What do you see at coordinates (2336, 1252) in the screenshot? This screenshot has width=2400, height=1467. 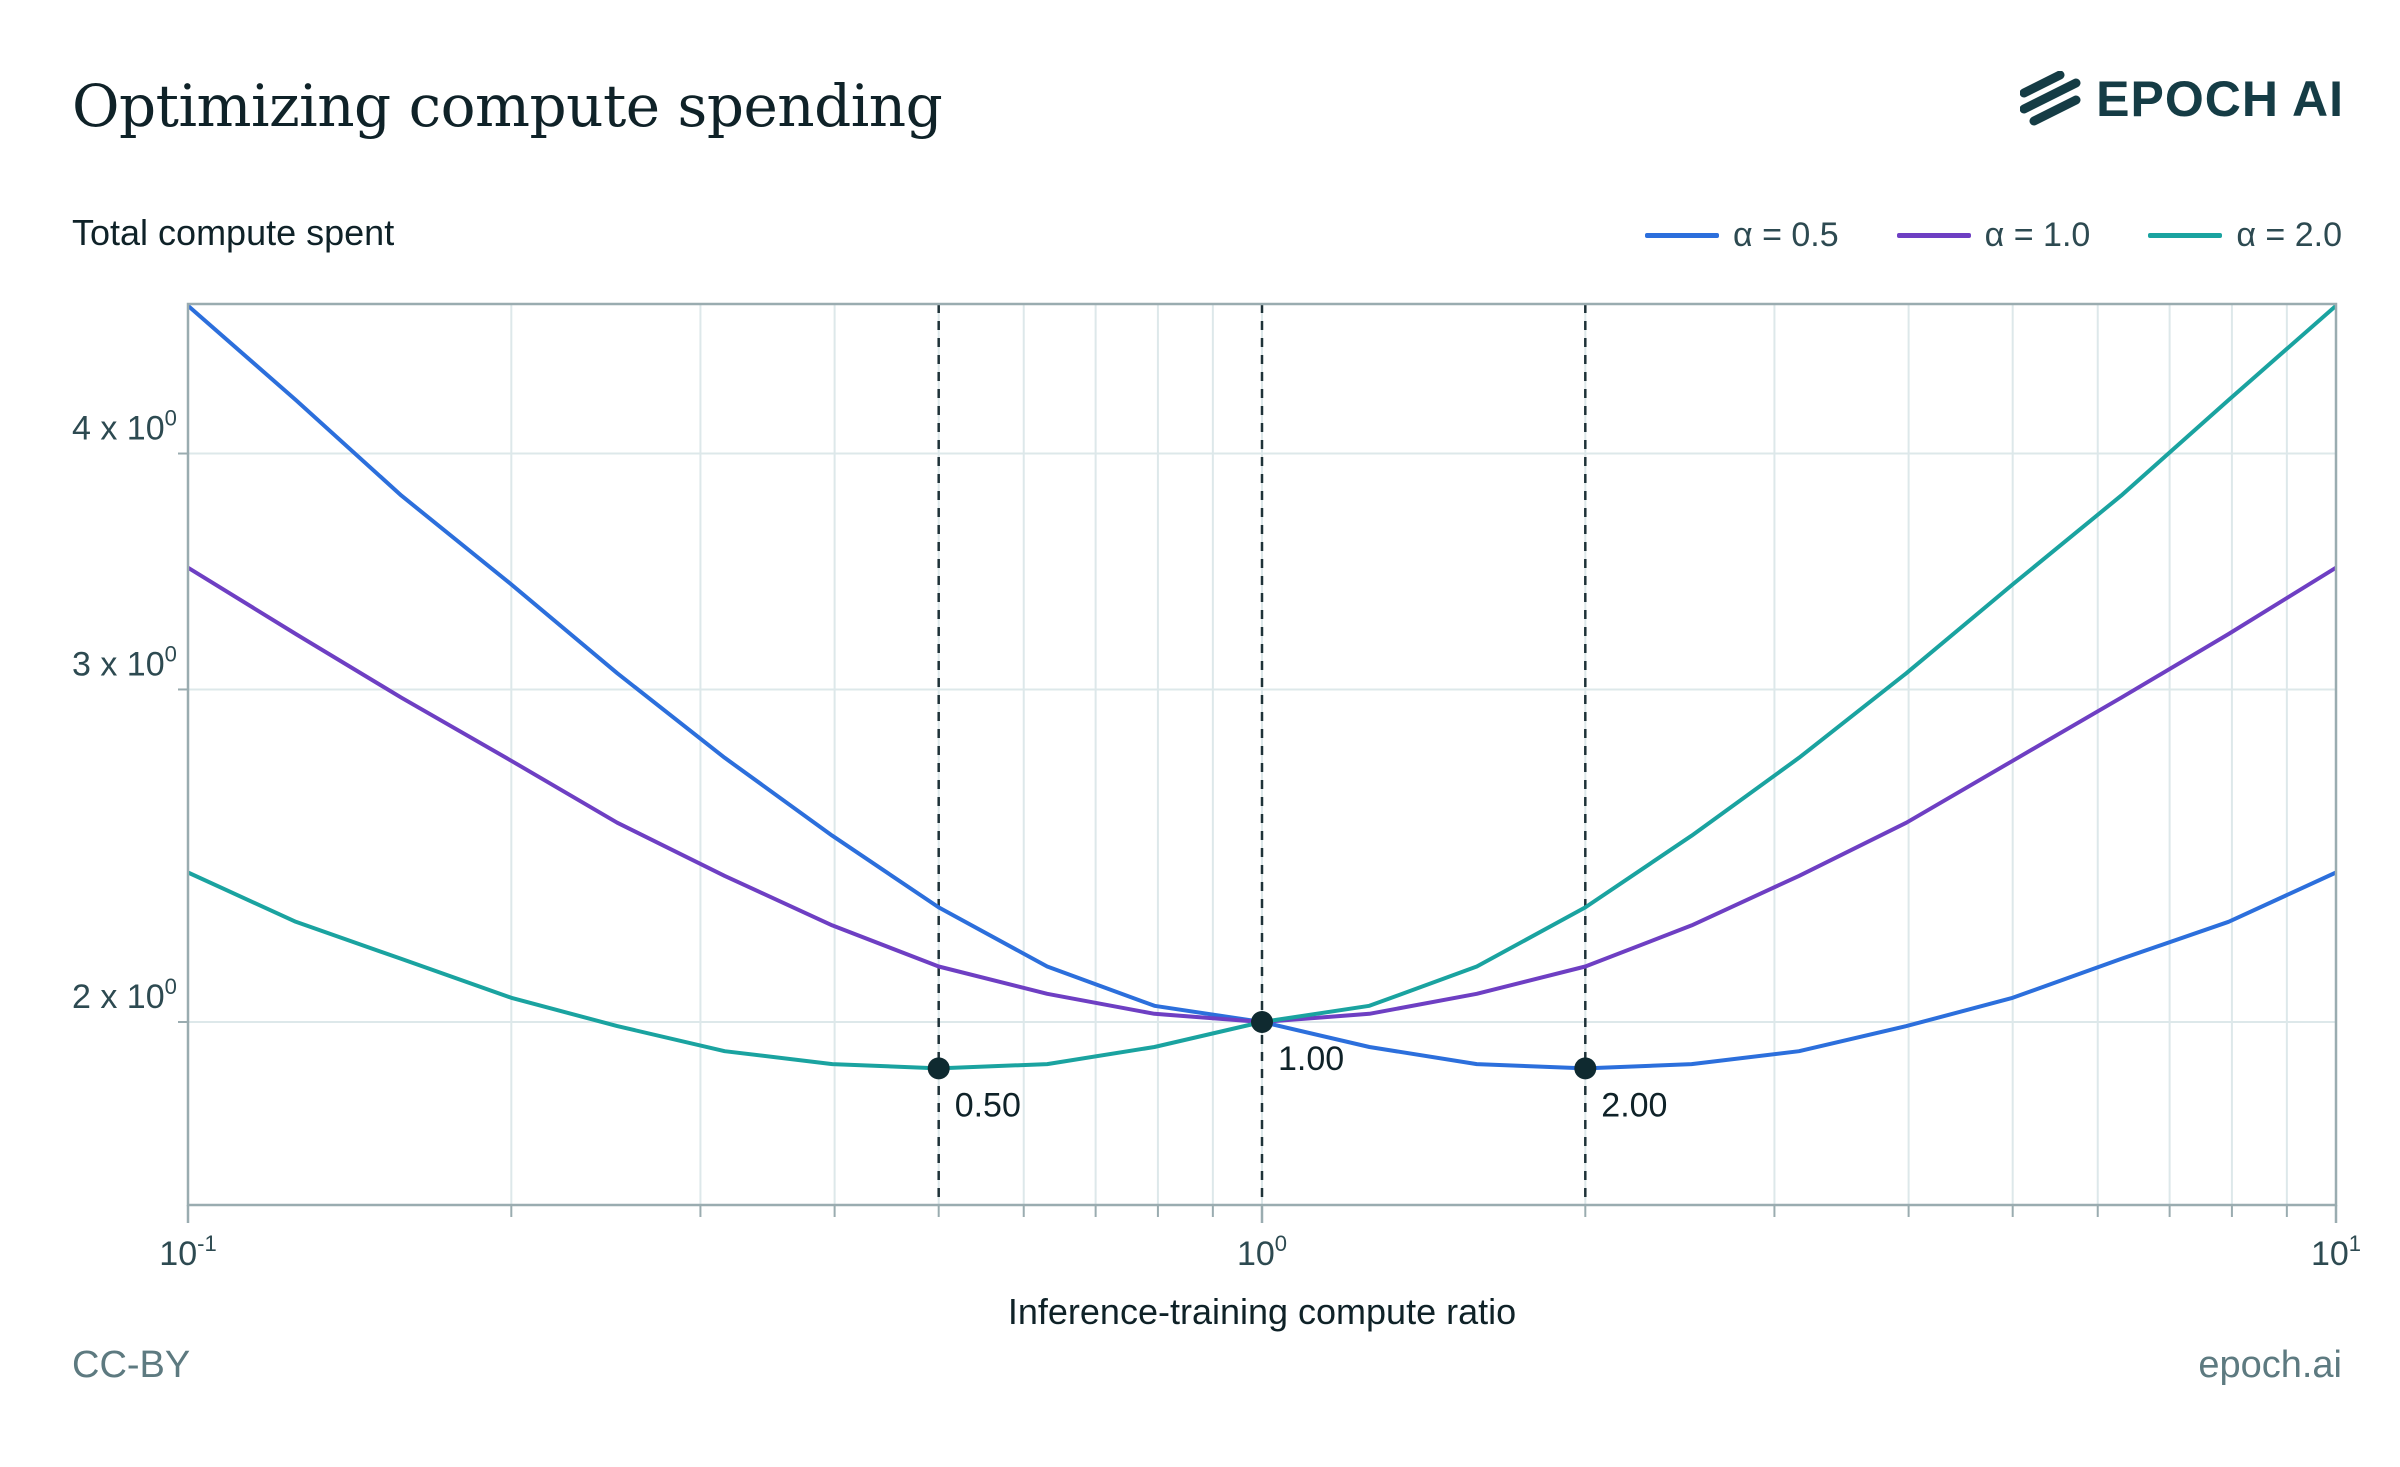 I see `x-tick-label: 10¹` at bounding box center [2336, 1252].